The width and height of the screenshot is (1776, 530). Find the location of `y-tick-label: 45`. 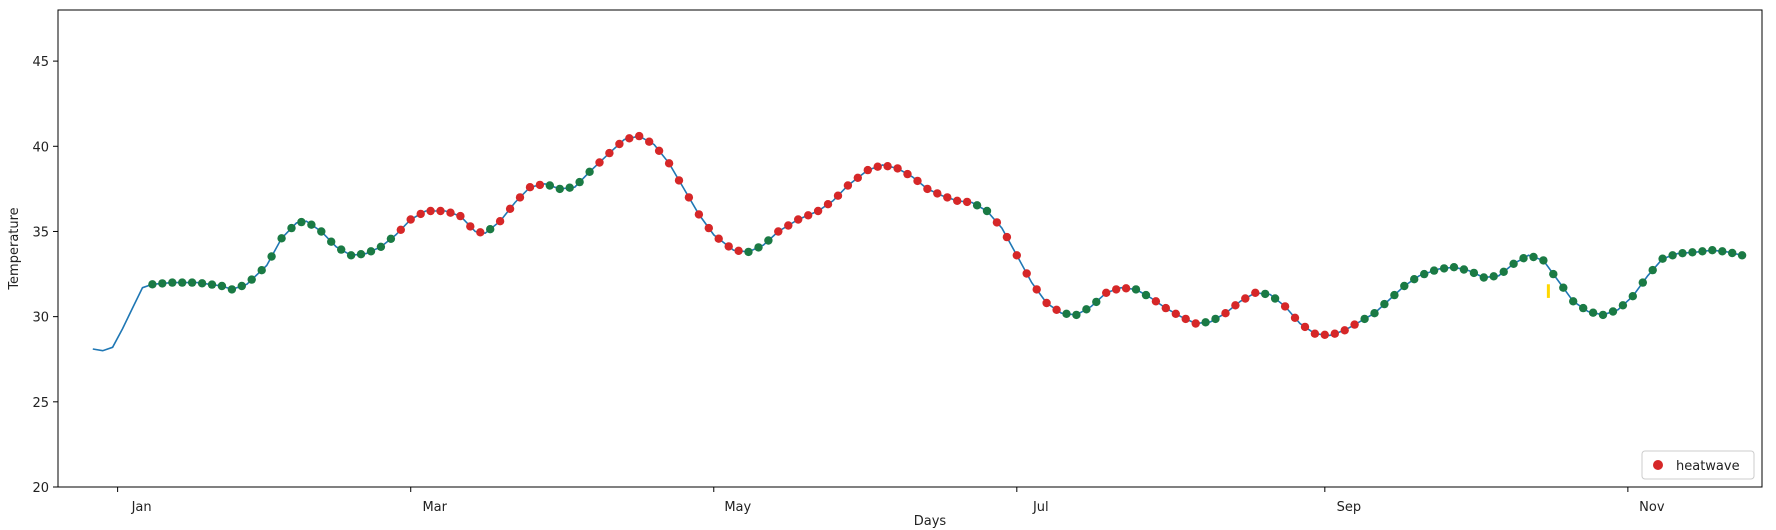

y-tick-label: 45 is located at coordinates (40, 62).